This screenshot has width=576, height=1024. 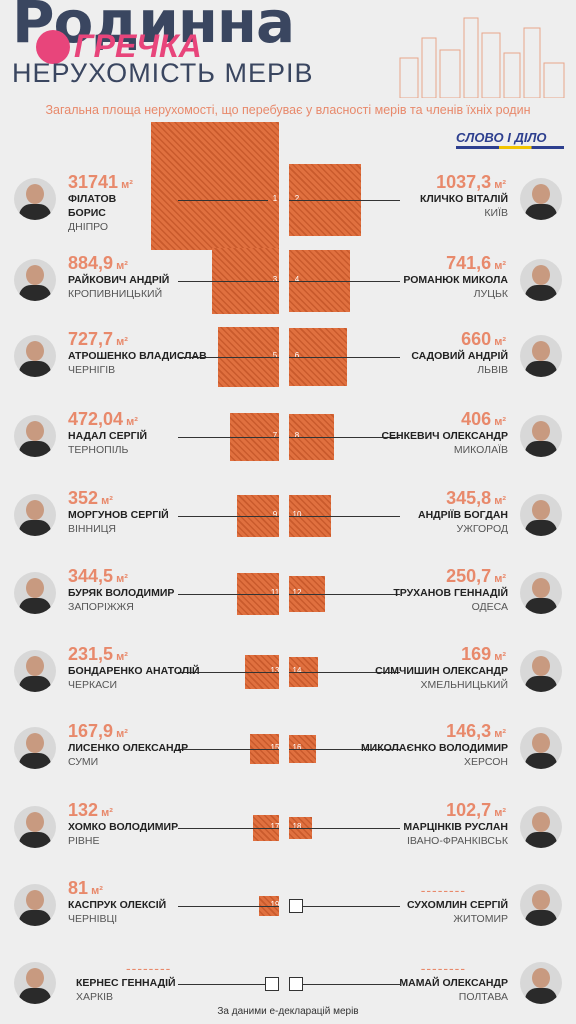 I want to click on area-value-left-1: 884,9 м², so click(x=98, y=263).